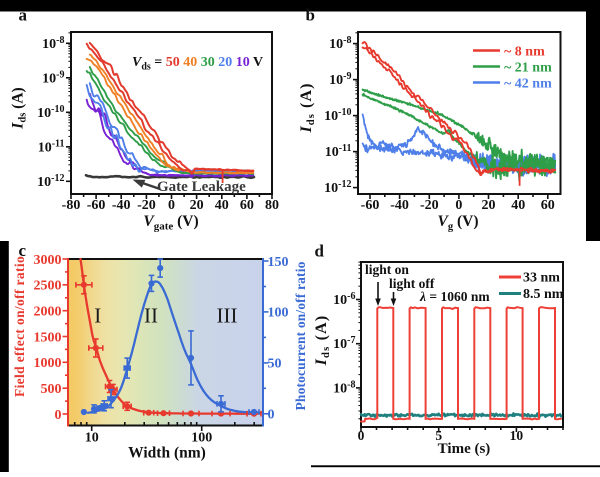  What do you see at coordinates (278, 262) in the screenshot?
I see `svg-text: 150` at bounding box center [278, 262].